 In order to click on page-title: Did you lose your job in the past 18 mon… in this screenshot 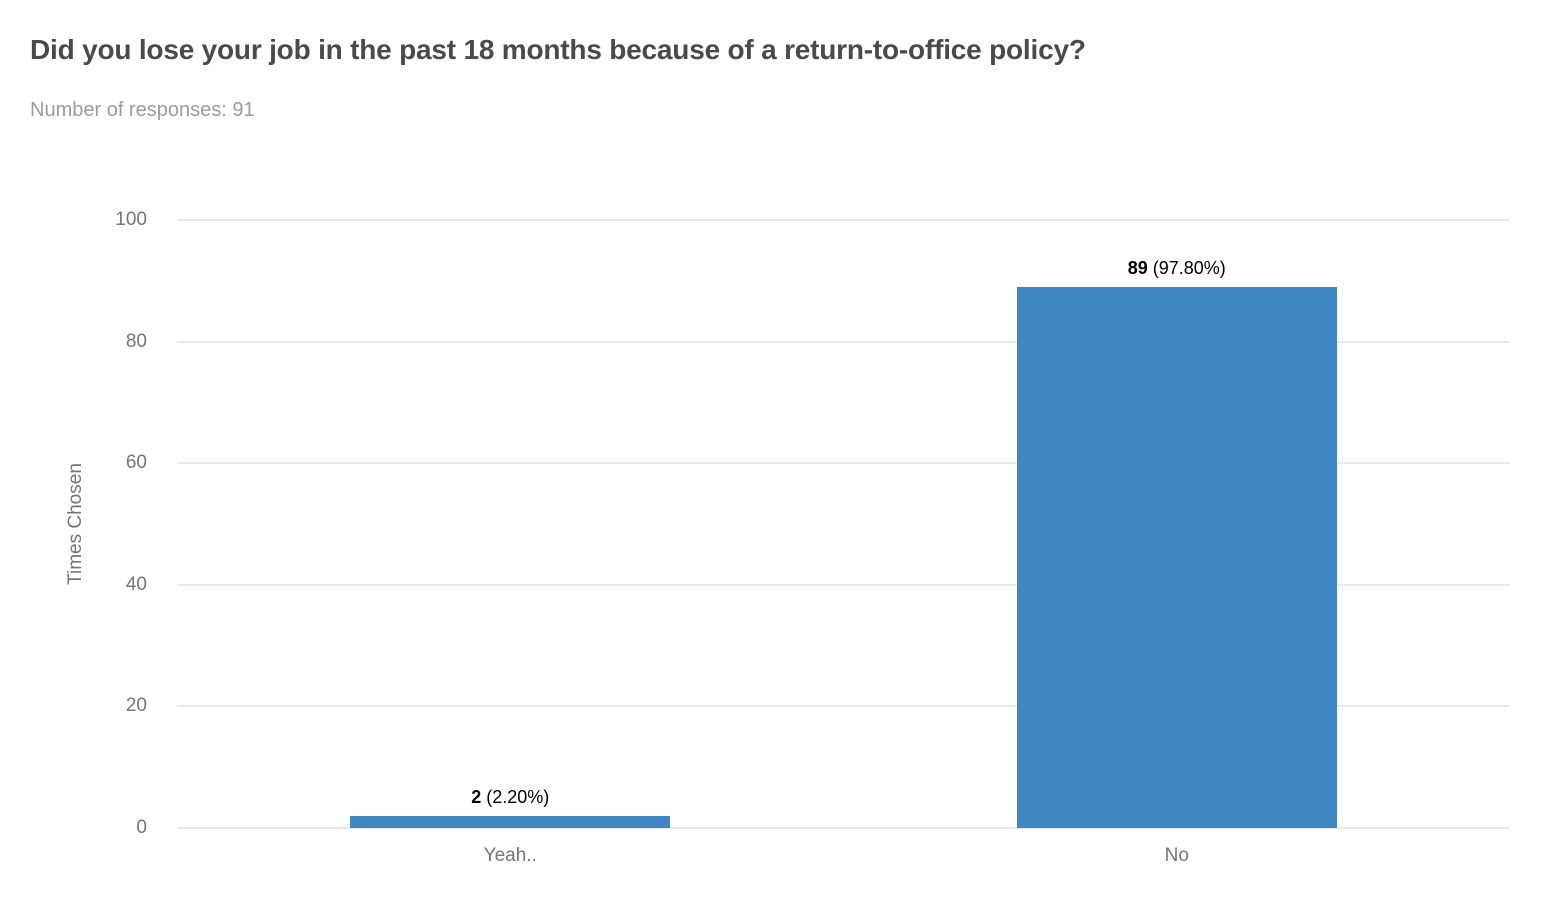, I will do `click(558, 49)`.